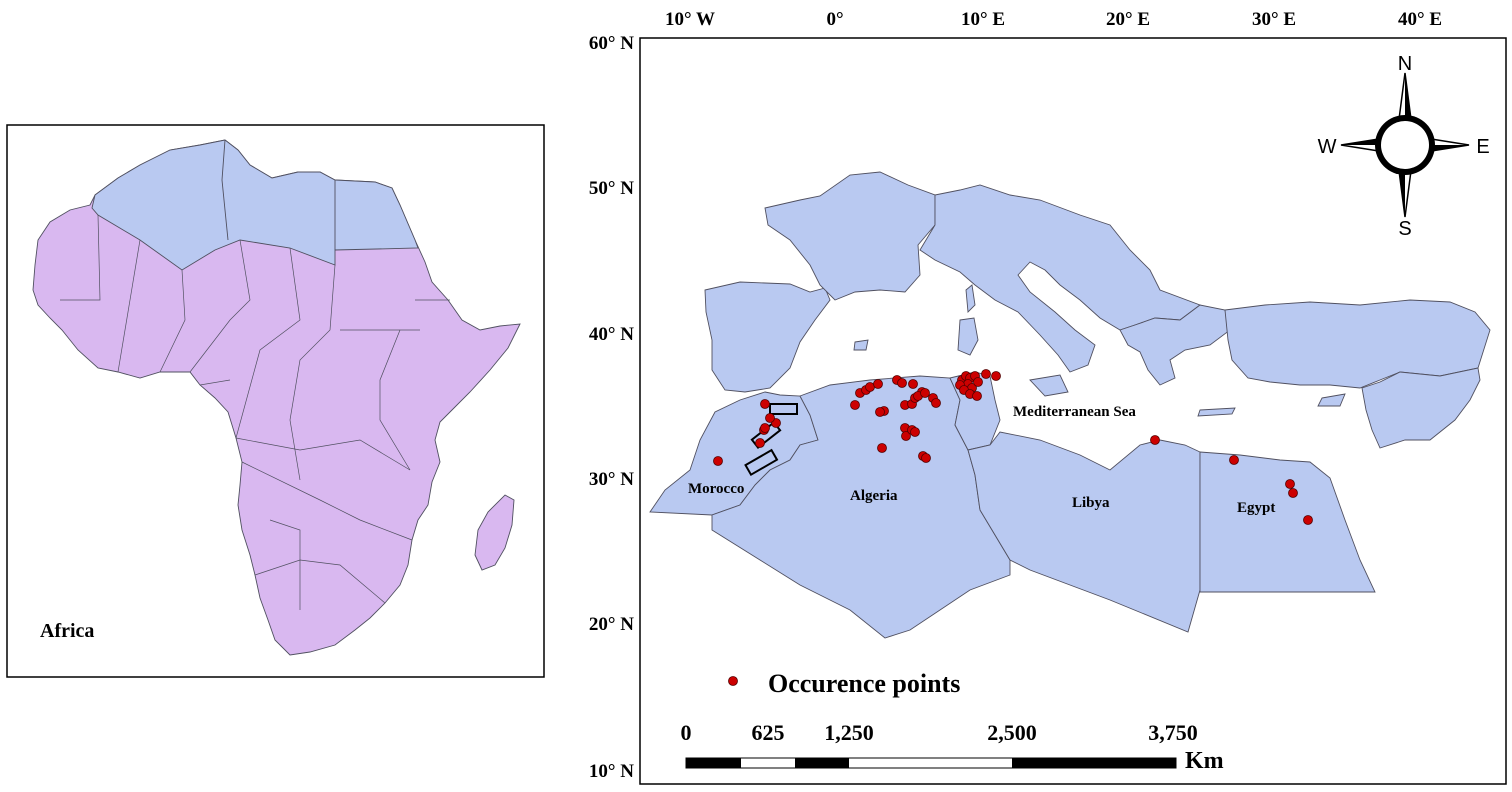  Describe the element at coordinates (690, 19) in the screenshot. I see `lon-tick-label: 10° W` at that location.